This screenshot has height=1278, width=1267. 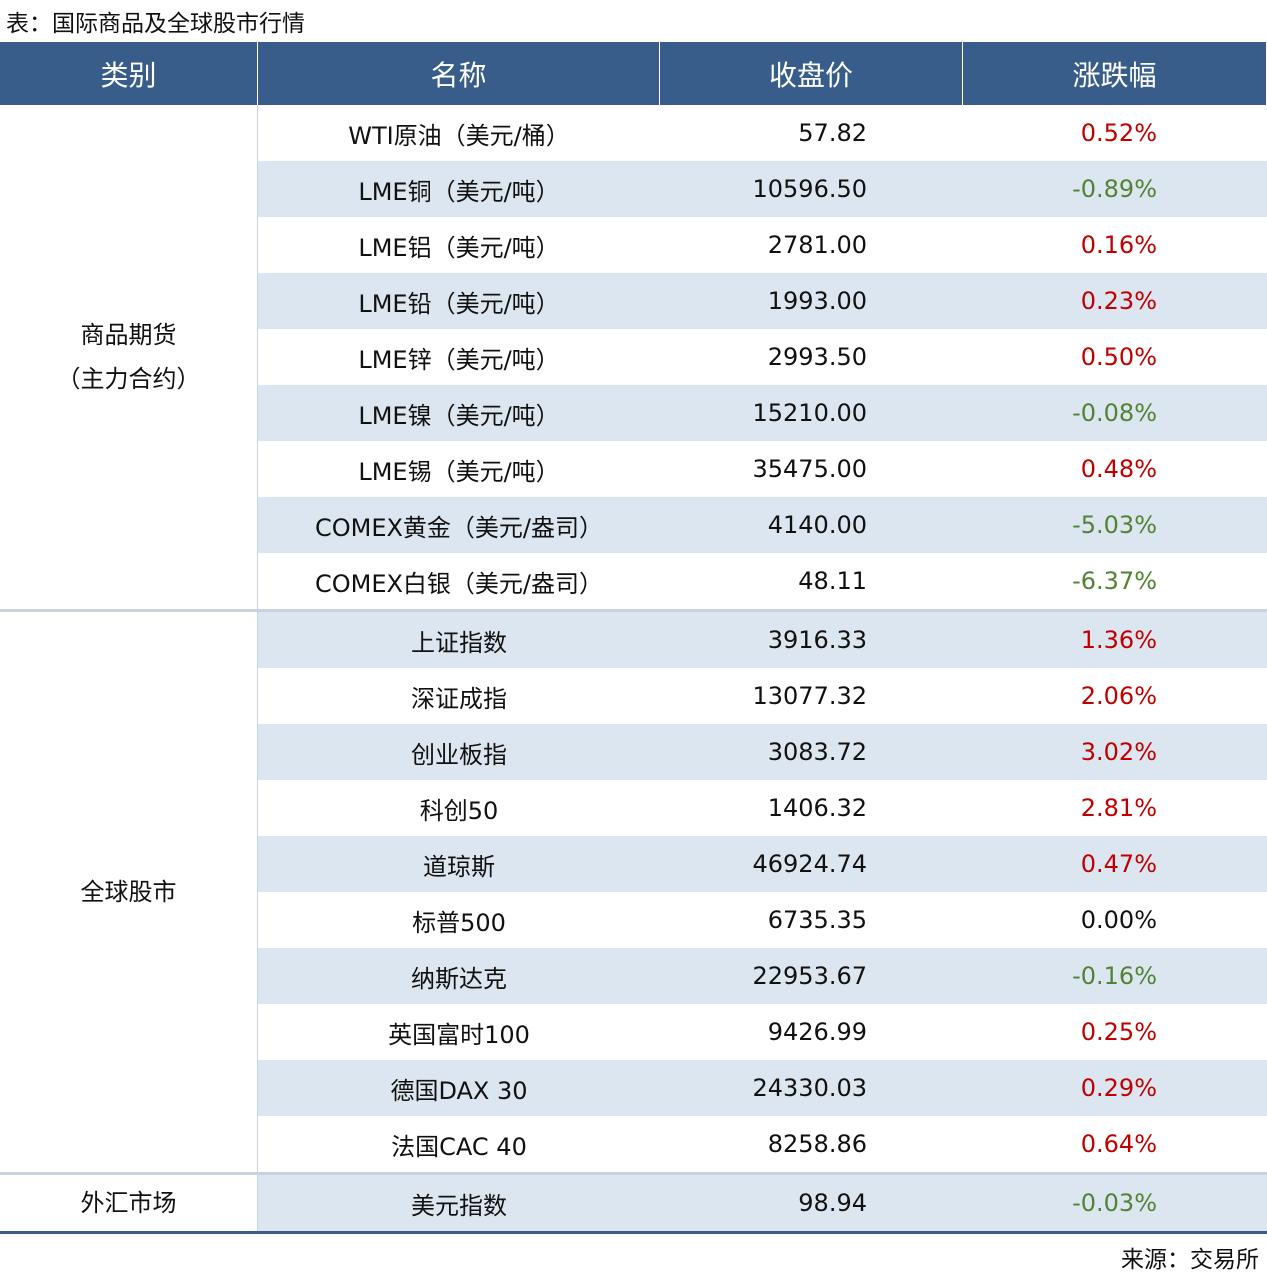 I want to click on close-cell: 2781.00, so click(x=817, y=245).